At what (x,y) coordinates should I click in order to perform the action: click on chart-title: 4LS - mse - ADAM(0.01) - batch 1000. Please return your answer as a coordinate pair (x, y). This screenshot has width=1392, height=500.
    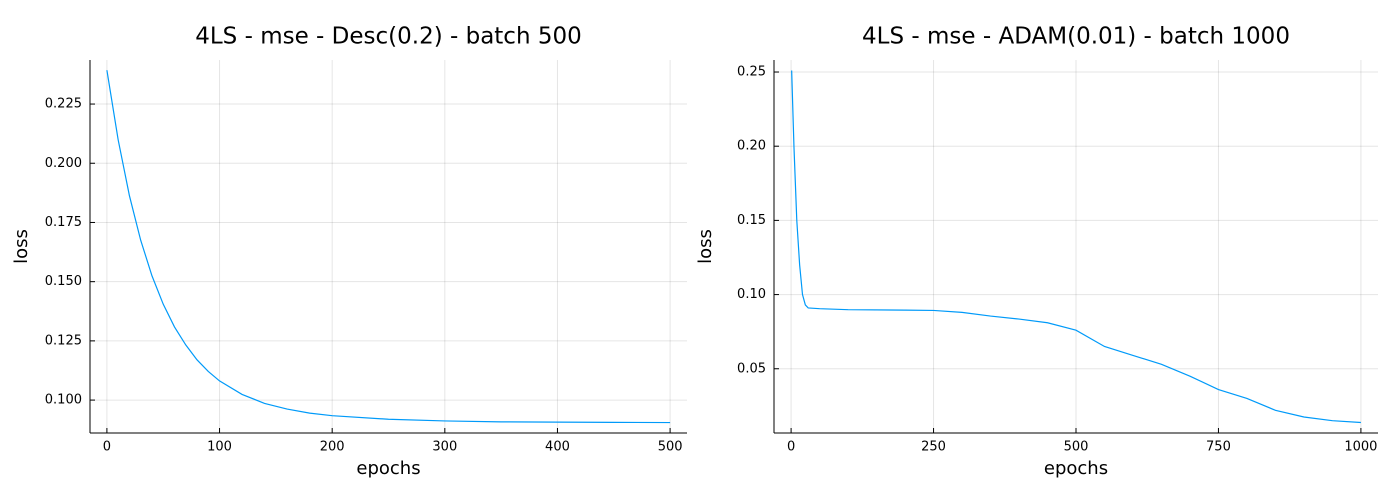
    Looking at the image, I should click on (1076, 37).